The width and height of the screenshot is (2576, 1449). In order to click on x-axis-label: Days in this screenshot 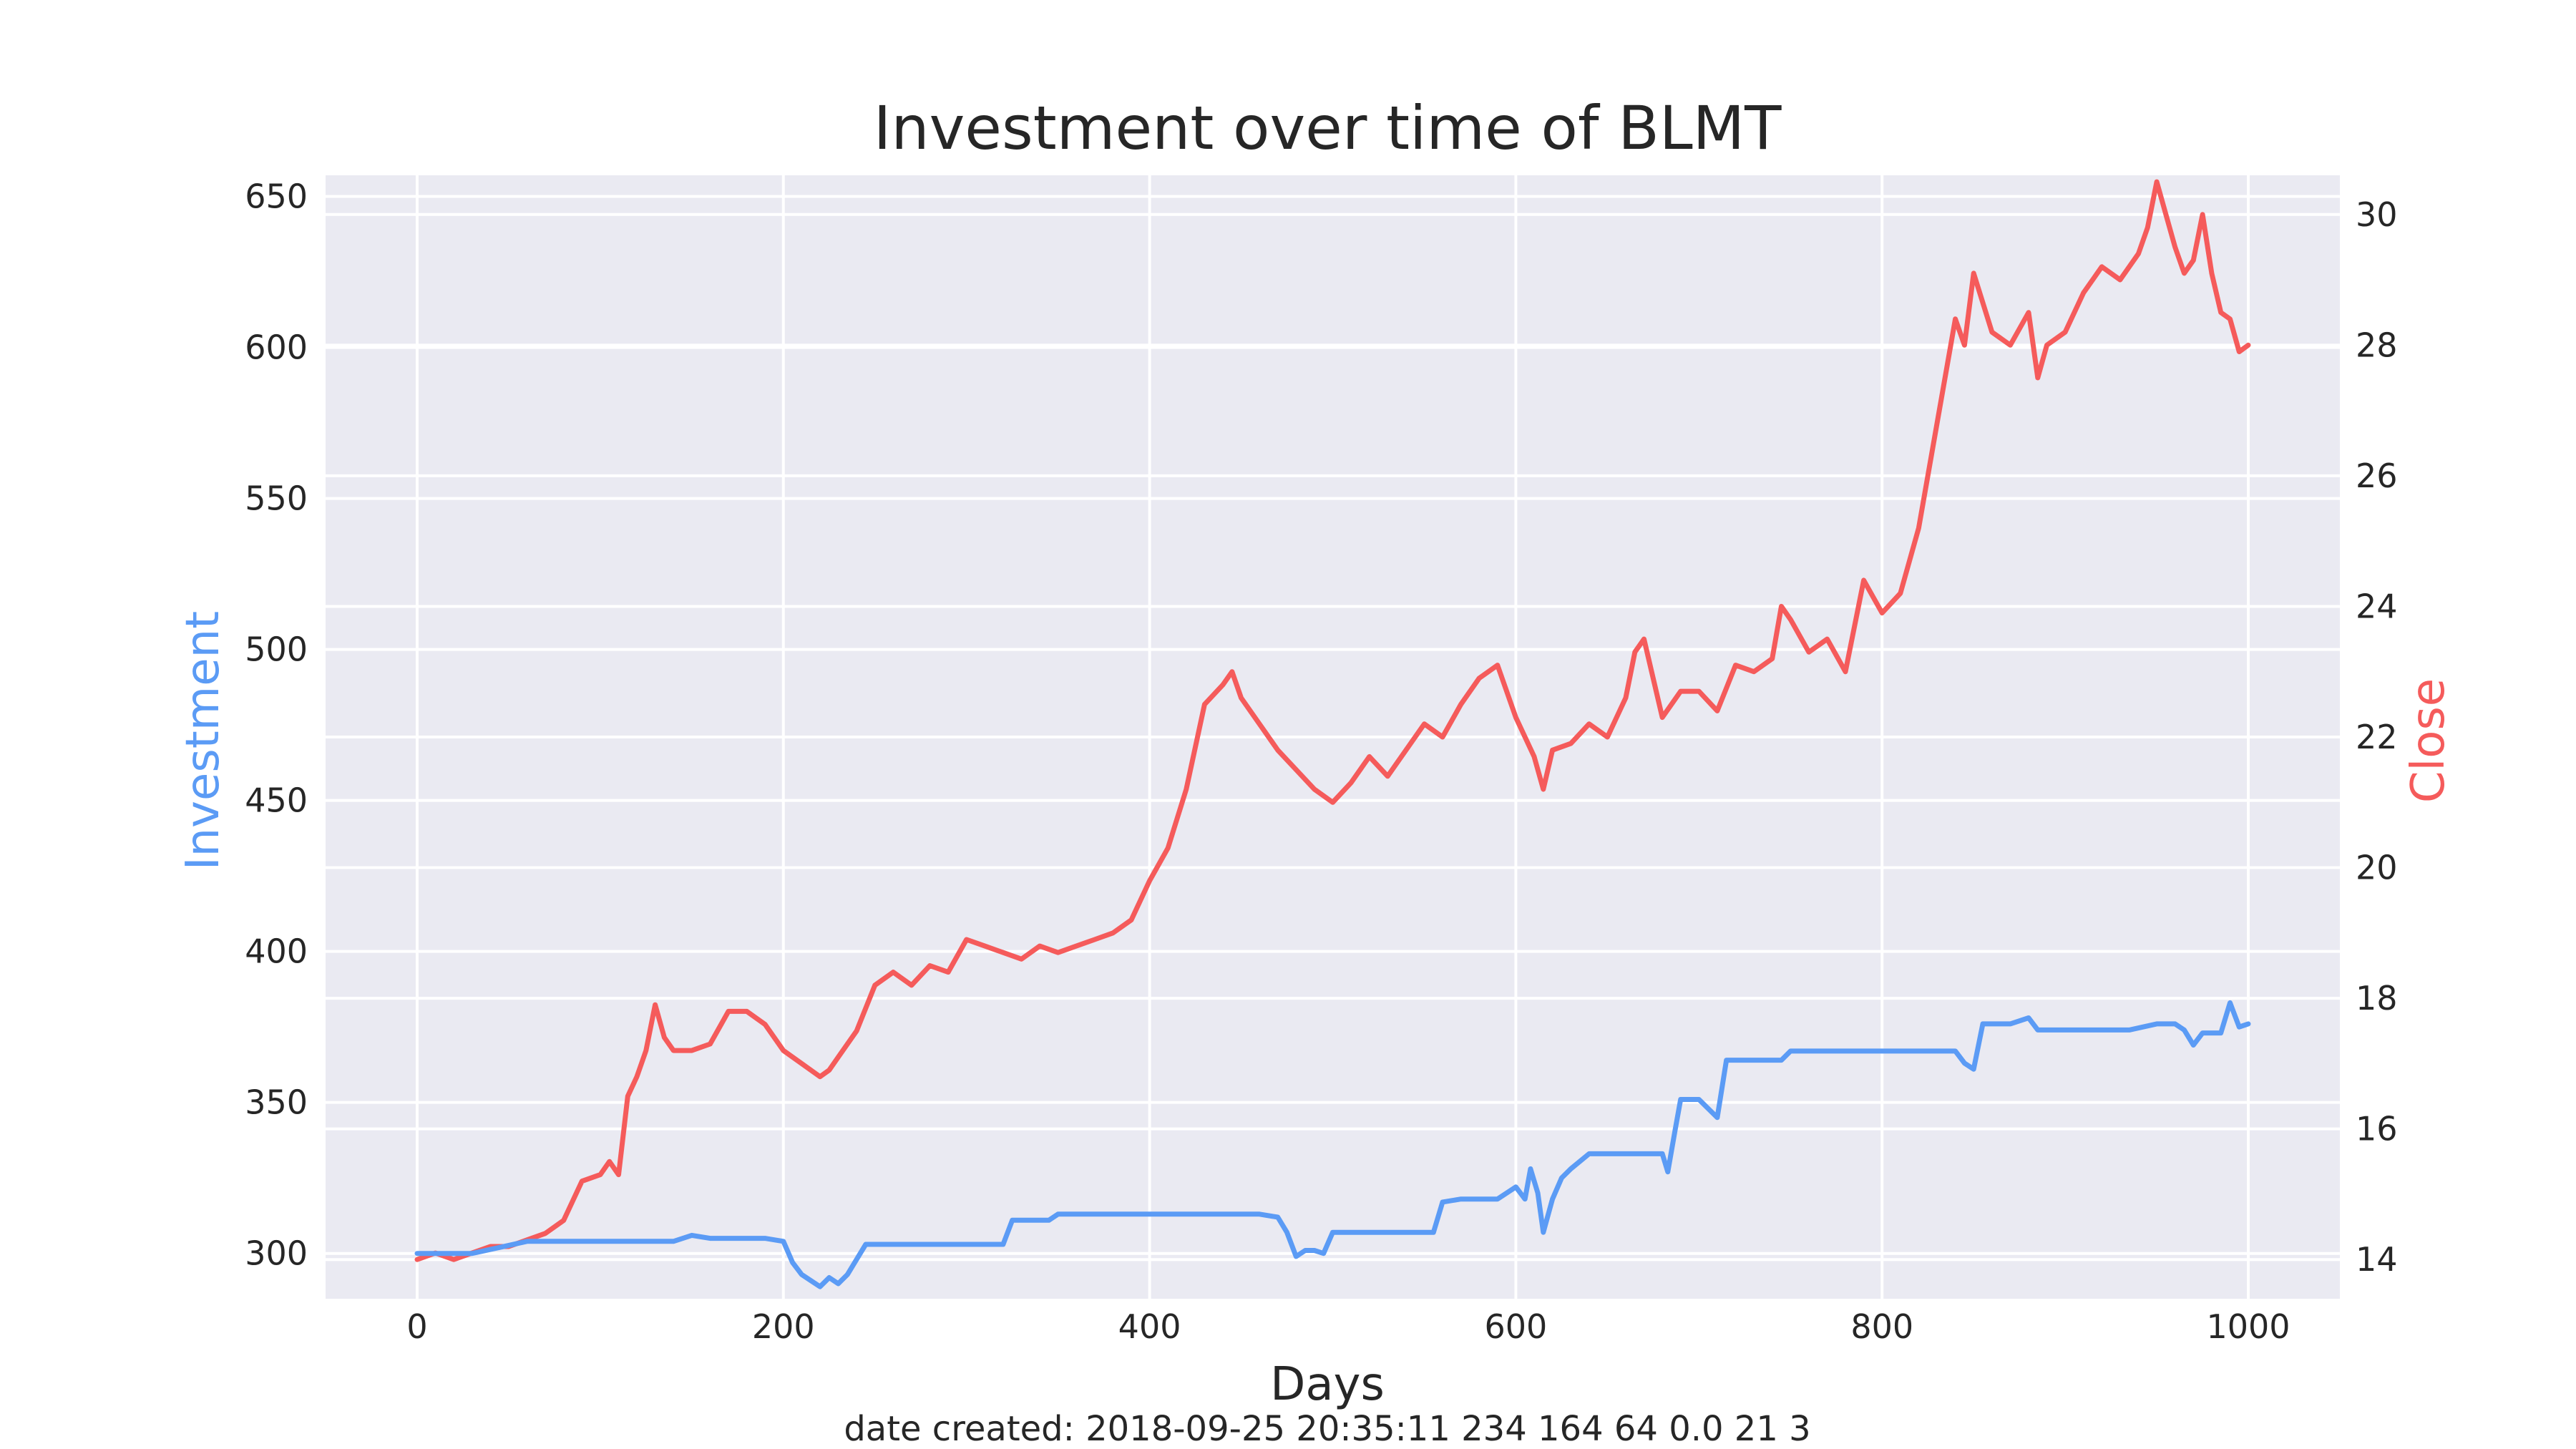, I will do `click(1327, 1384)`.